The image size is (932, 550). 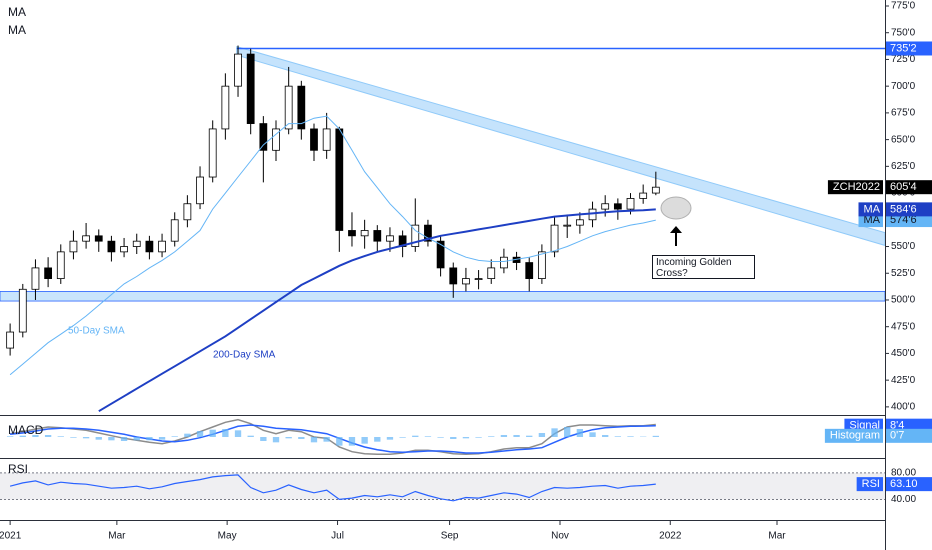 I want to click on x-tick-label: Nov, so click(x=560, y=536).